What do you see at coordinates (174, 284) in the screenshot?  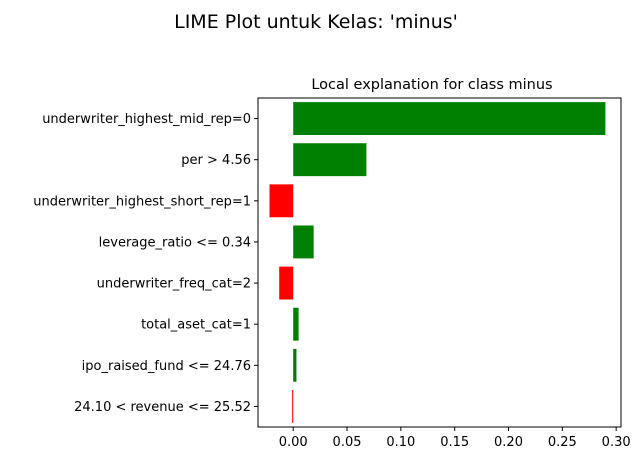 I see `y-tick-label: underwriter_freq_cat=2` at bounding box center [174, 284].